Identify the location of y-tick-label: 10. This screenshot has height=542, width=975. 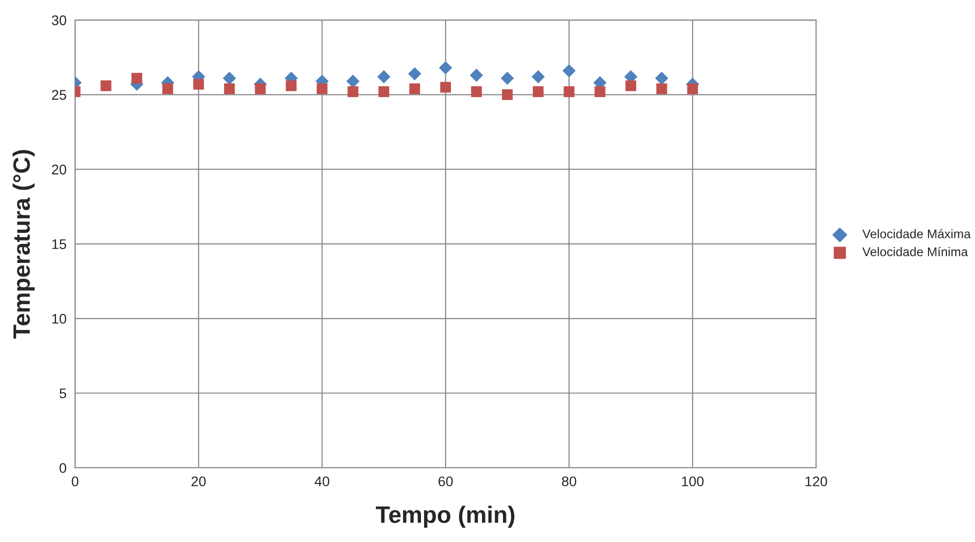
(59, 319).